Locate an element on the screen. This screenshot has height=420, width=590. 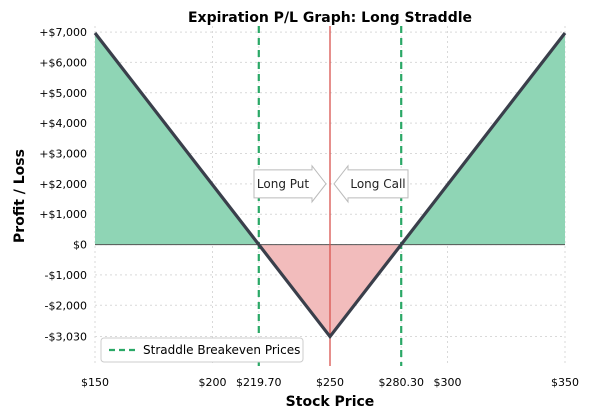
legend-box is located at coordinates (202, 350).